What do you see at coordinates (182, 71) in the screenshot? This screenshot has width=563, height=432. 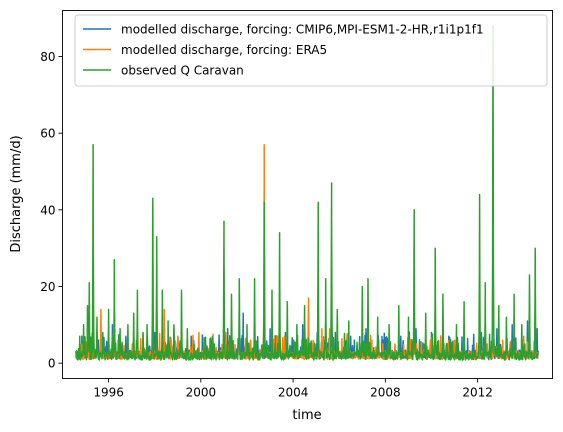 I see `legend-label-3: observed Q Caravan` at bounding box center [182, 71].